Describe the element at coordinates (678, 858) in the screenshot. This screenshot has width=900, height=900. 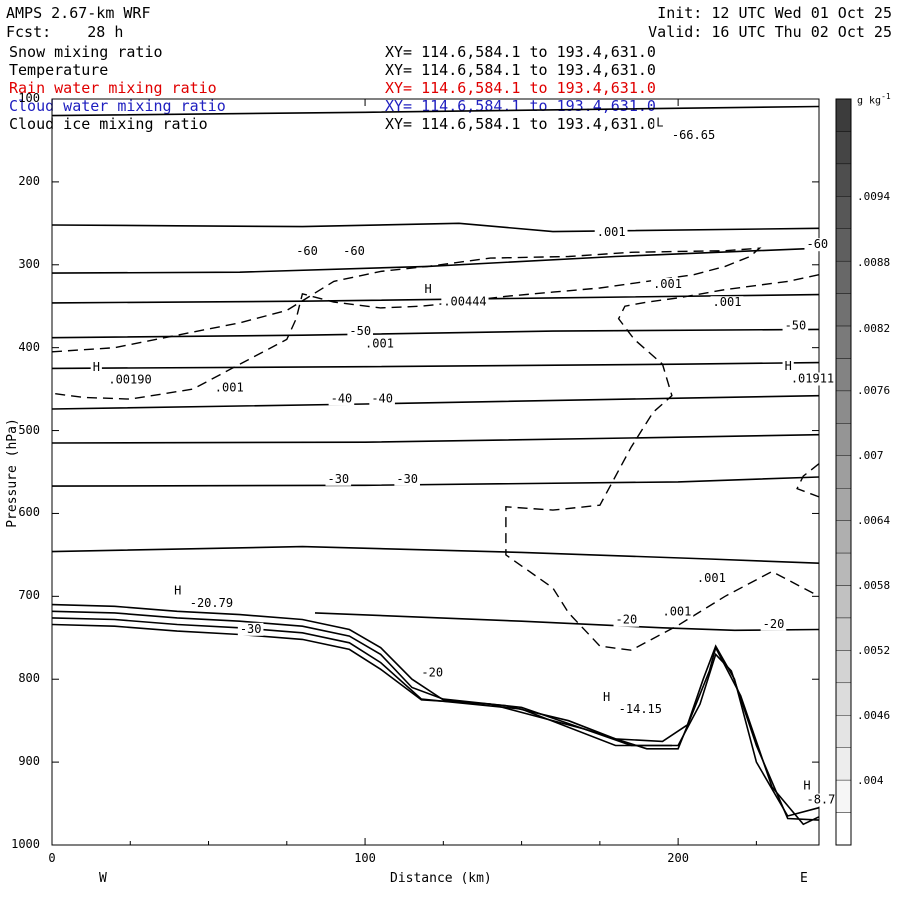
I see `x-tick-label: 200` at that location.